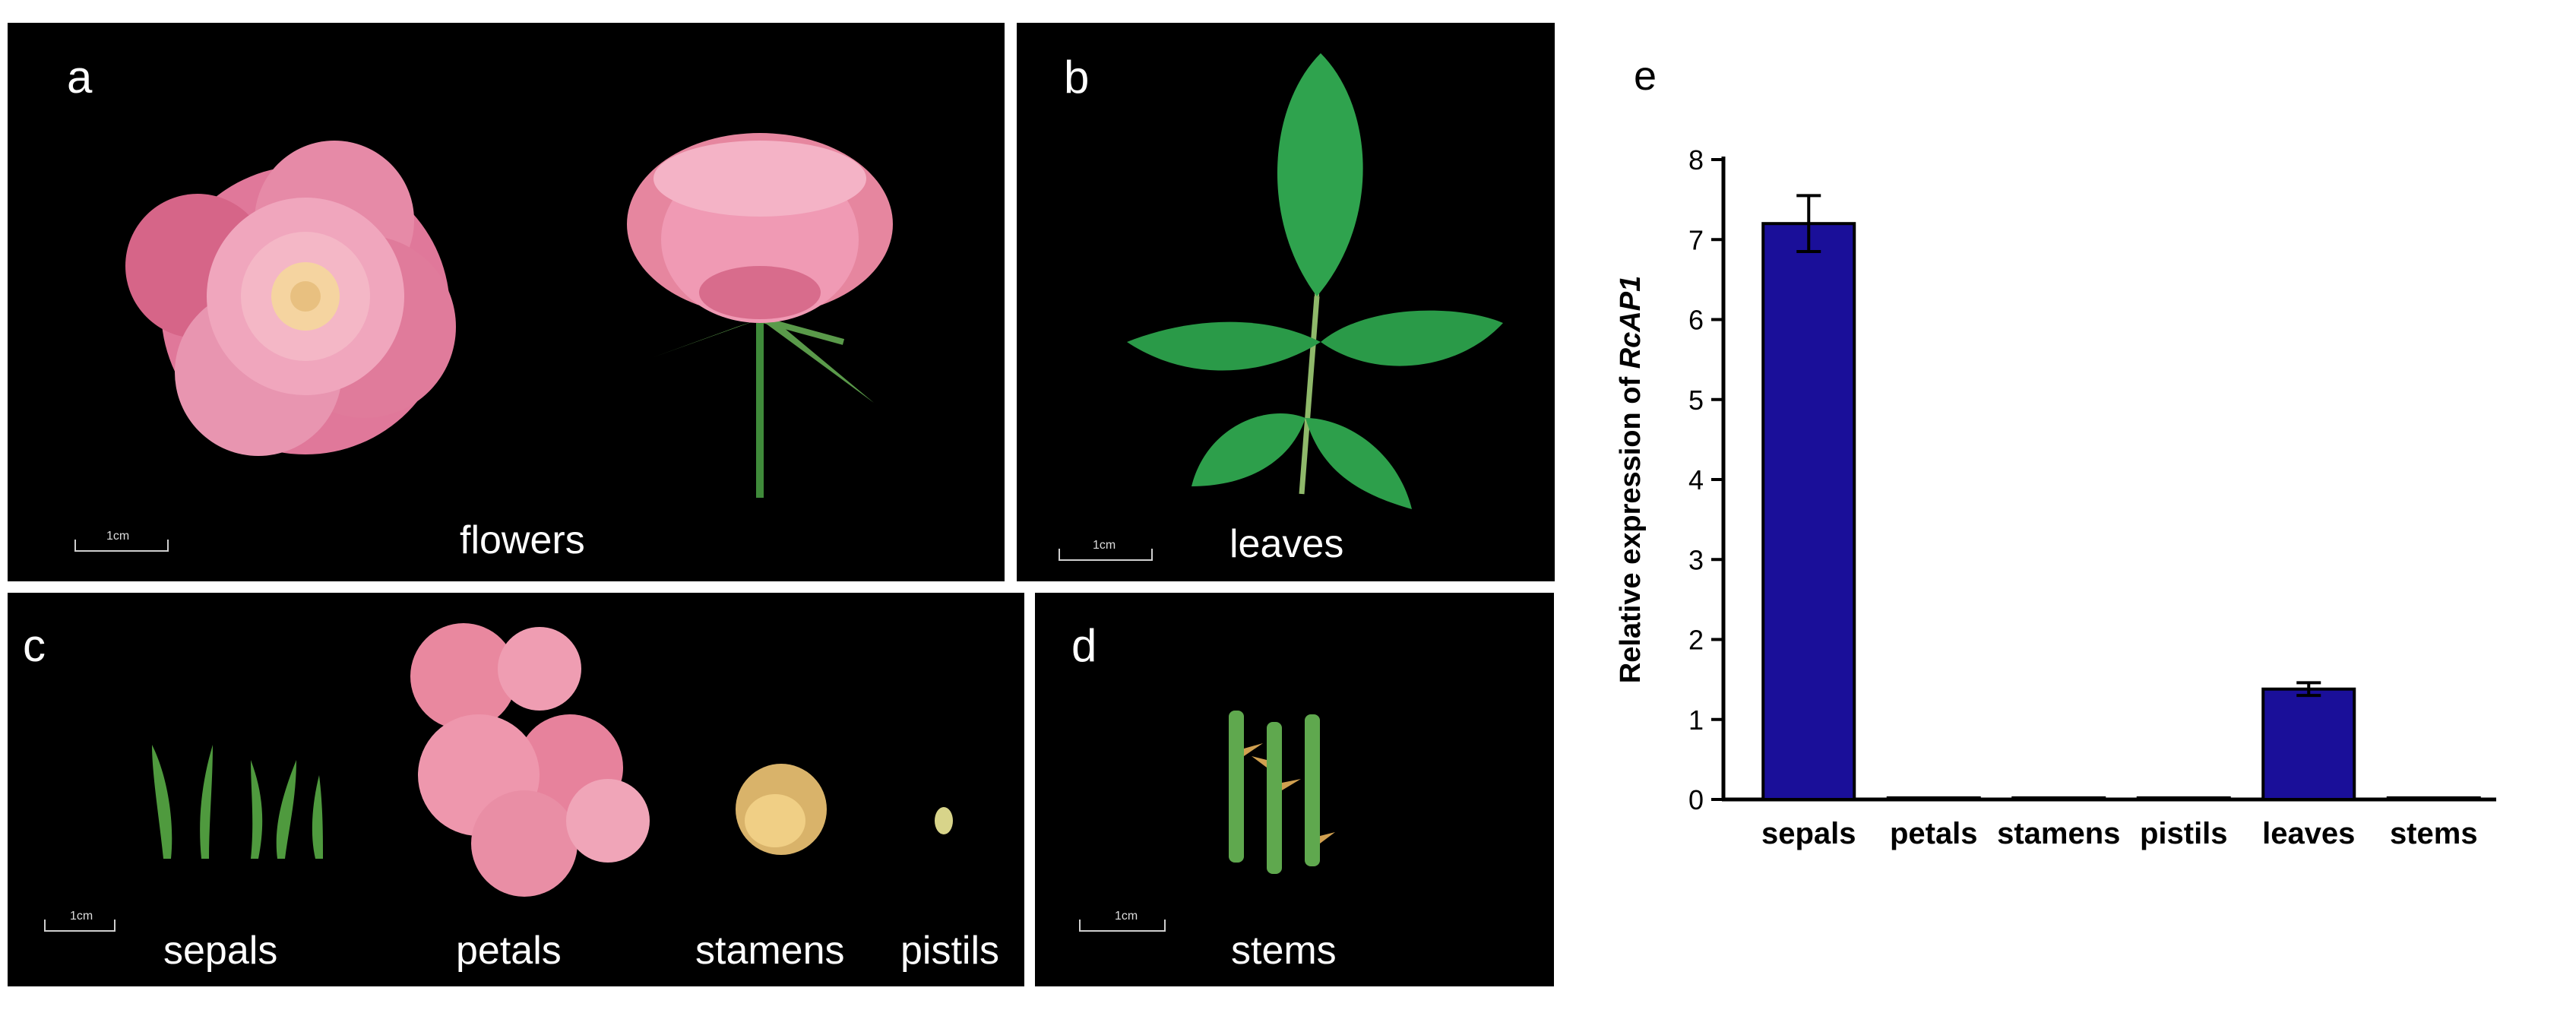  What do you see at coordinates (1696, 479) in the screenshot?
I see `y-tick-label: 4` at bounding box center [1696, 479].